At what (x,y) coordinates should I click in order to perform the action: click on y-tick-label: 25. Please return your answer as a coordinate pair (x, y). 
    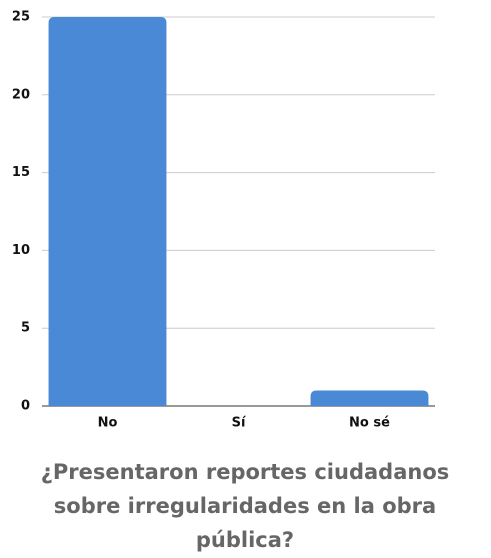
    Looking at the image, I should click on (21, 17).